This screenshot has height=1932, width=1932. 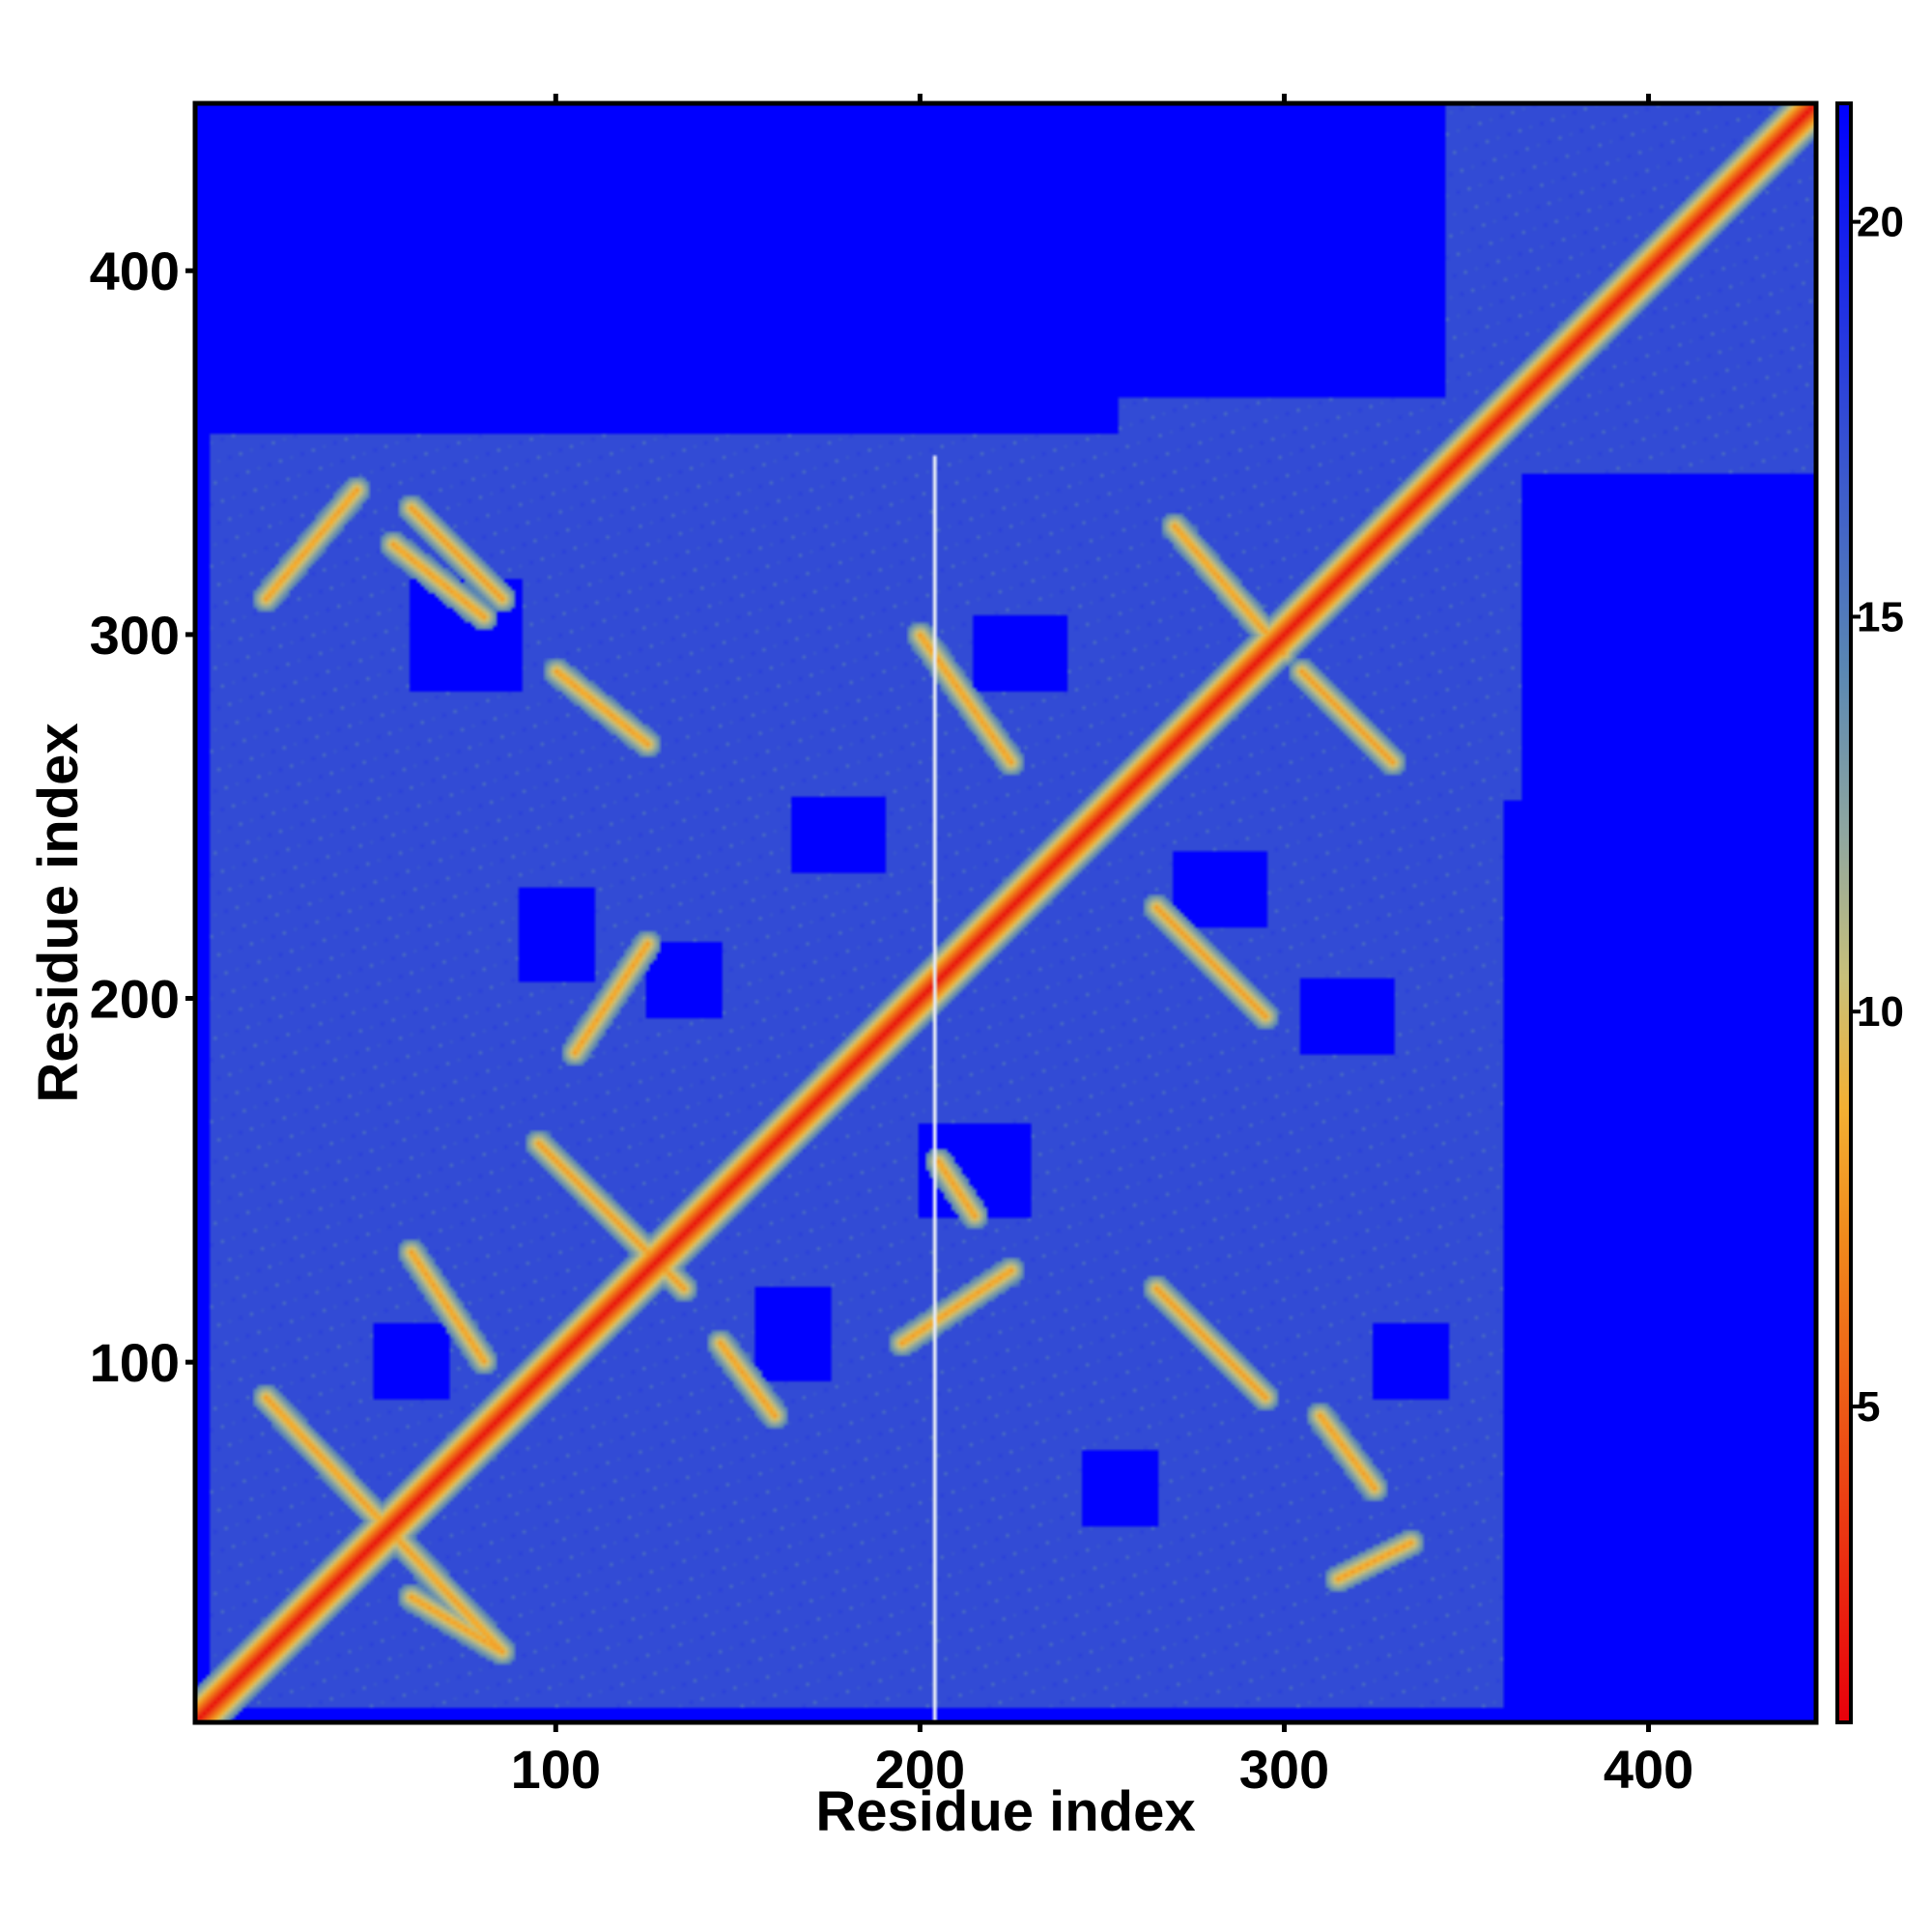 I want to click on y-tick-label: 200, so click(x=135, y=999).